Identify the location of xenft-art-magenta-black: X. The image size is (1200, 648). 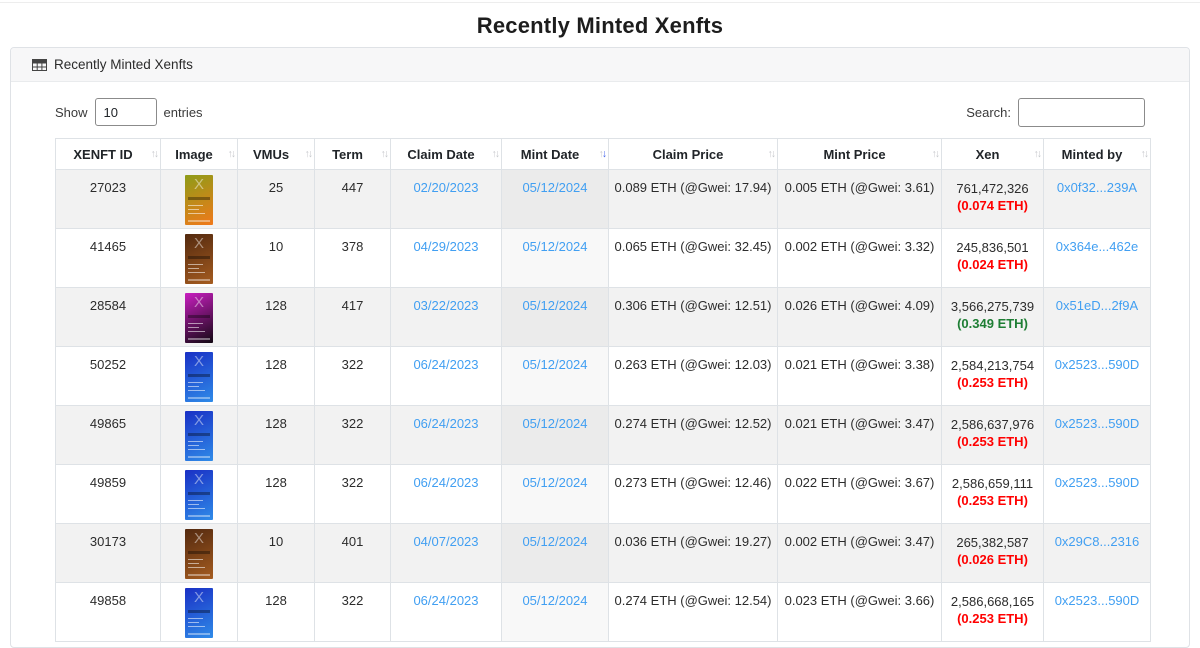
(199, 318).